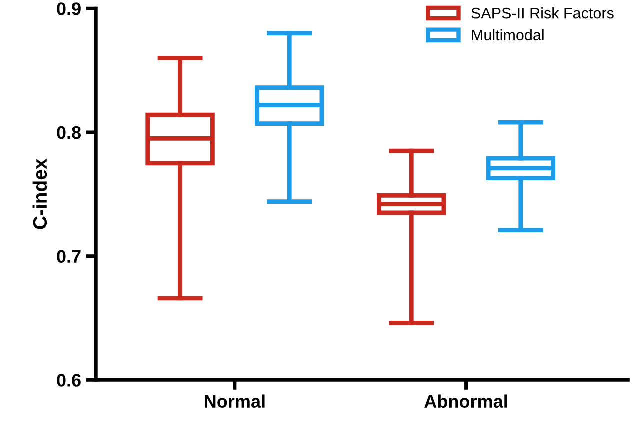 Image resolution: width=641 pixels, height=432 pixels. What do you see at coordinates (466, 401) in the screenshot?
I see `x-tick-label: Abnormal` at bounding box center [466, 401].